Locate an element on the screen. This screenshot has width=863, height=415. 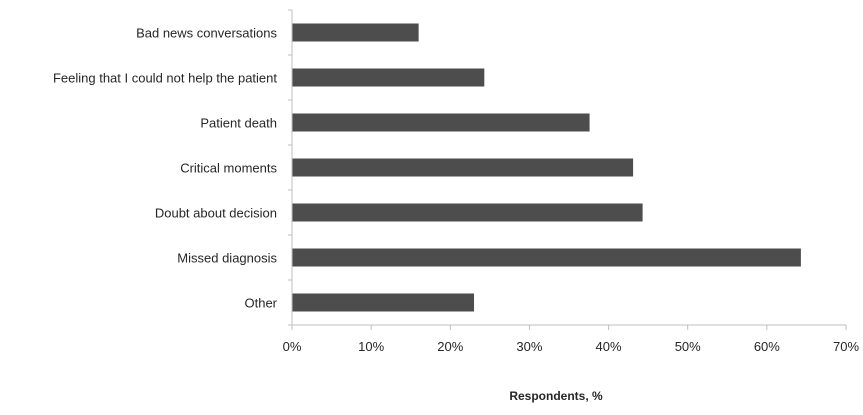
category-label: Bad news conversations is located at coordinates (206, 33).